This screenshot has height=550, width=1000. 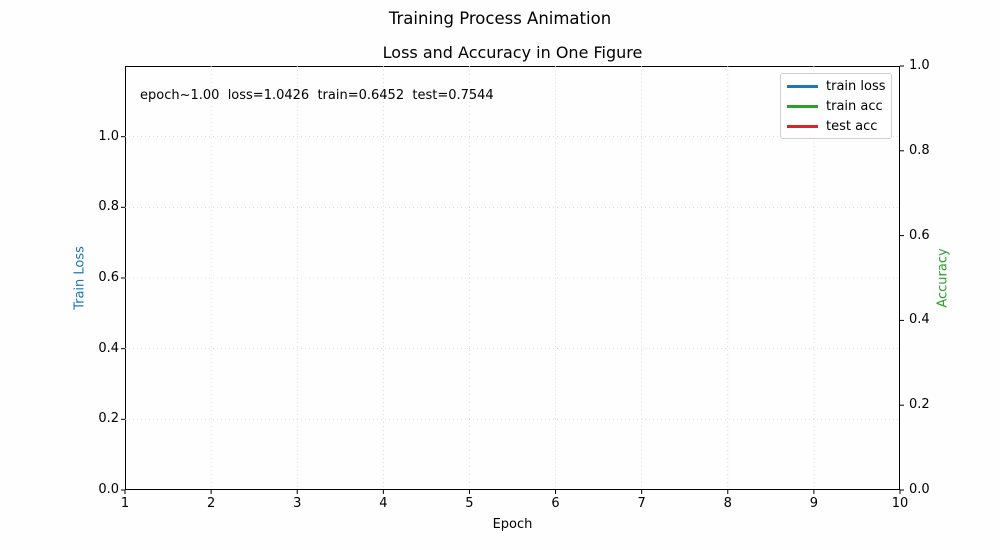 I want to click on y-right-tick-label: 0.6, so click(x=919, y=235).